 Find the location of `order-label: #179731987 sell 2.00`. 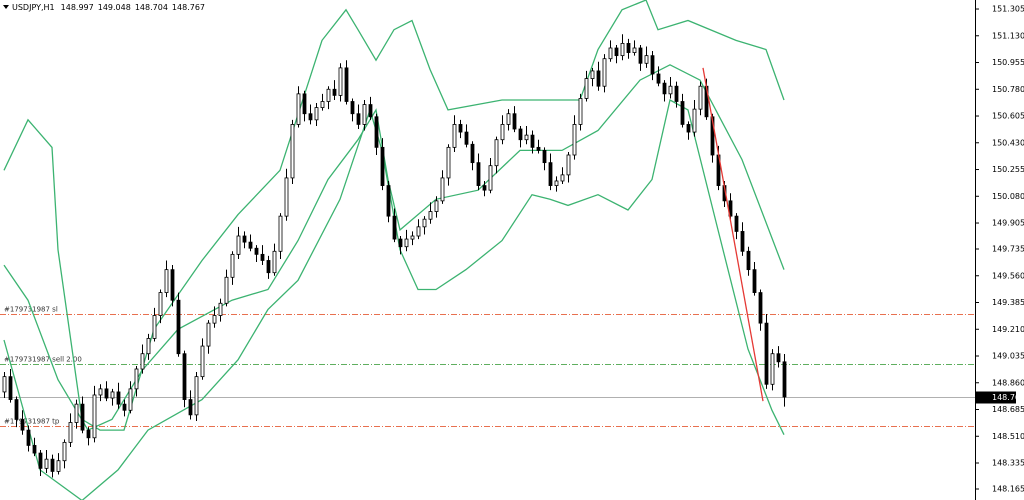

order-label: #179731987 sell 2.00 is located at coordinates (43, 360).